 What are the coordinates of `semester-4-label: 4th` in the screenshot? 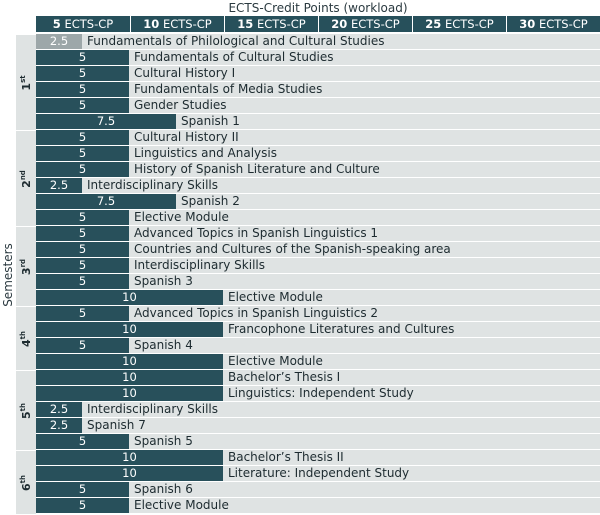 It's located at (26, 339).